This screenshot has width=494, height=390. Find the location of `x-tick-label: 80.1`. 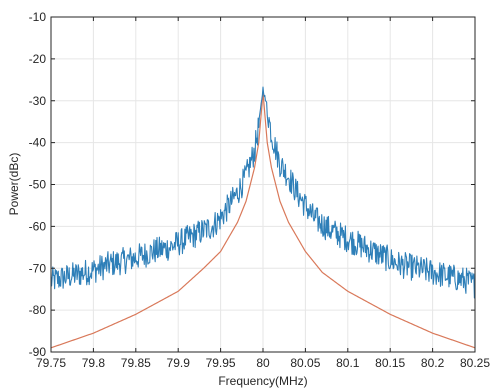

x-tick-label: 80.1 is located at coordinates (348, 363).